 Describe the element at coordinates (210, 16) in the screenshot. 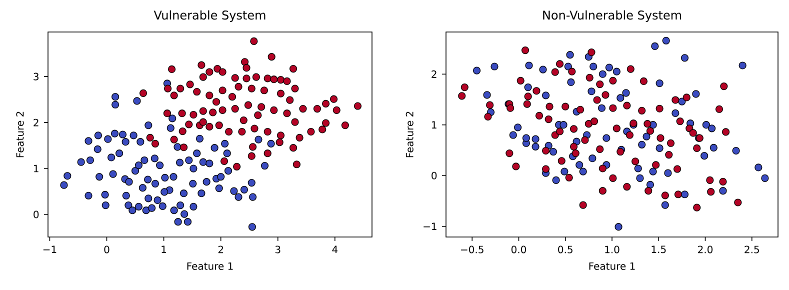

I see `chart-title: Vulnerable System` at that location.